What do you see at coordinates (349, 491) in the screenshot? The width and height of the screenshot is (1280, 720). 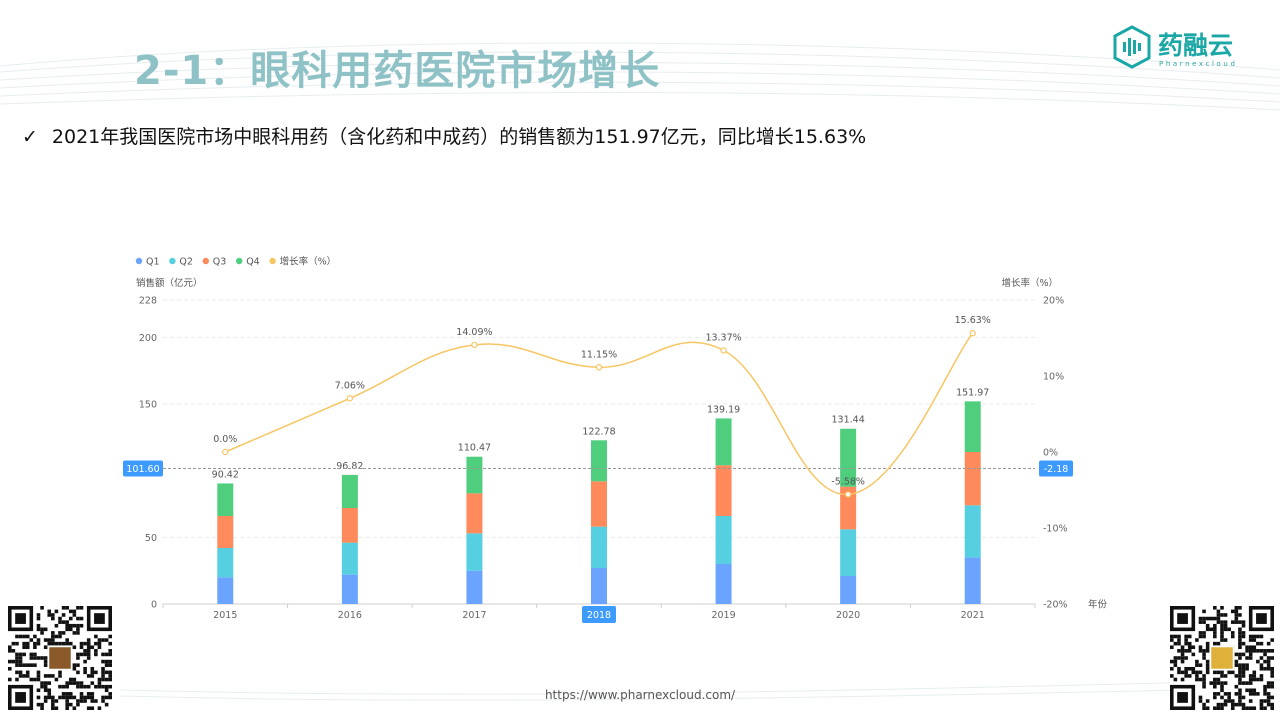 I see `bar-q4-2016` at bounding box center [349, 491].